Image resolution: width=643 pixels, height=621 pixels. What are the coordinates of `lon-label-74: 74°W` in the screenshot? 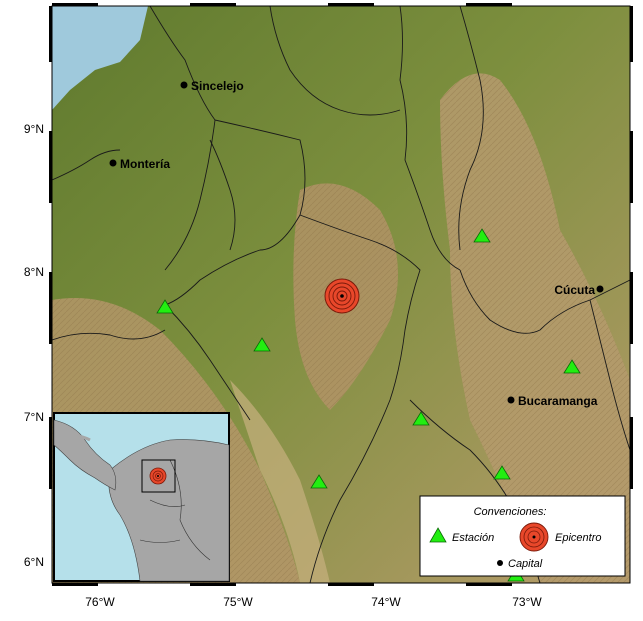 It's located at (386, 602).